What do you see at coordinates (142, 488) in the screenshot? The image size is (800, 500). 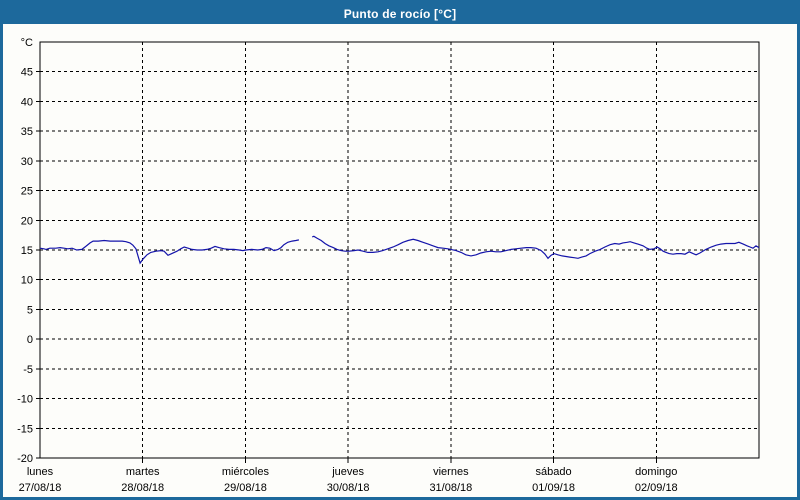 I see `x-day-date: 28/08/18` at bounding box center [142, 488].